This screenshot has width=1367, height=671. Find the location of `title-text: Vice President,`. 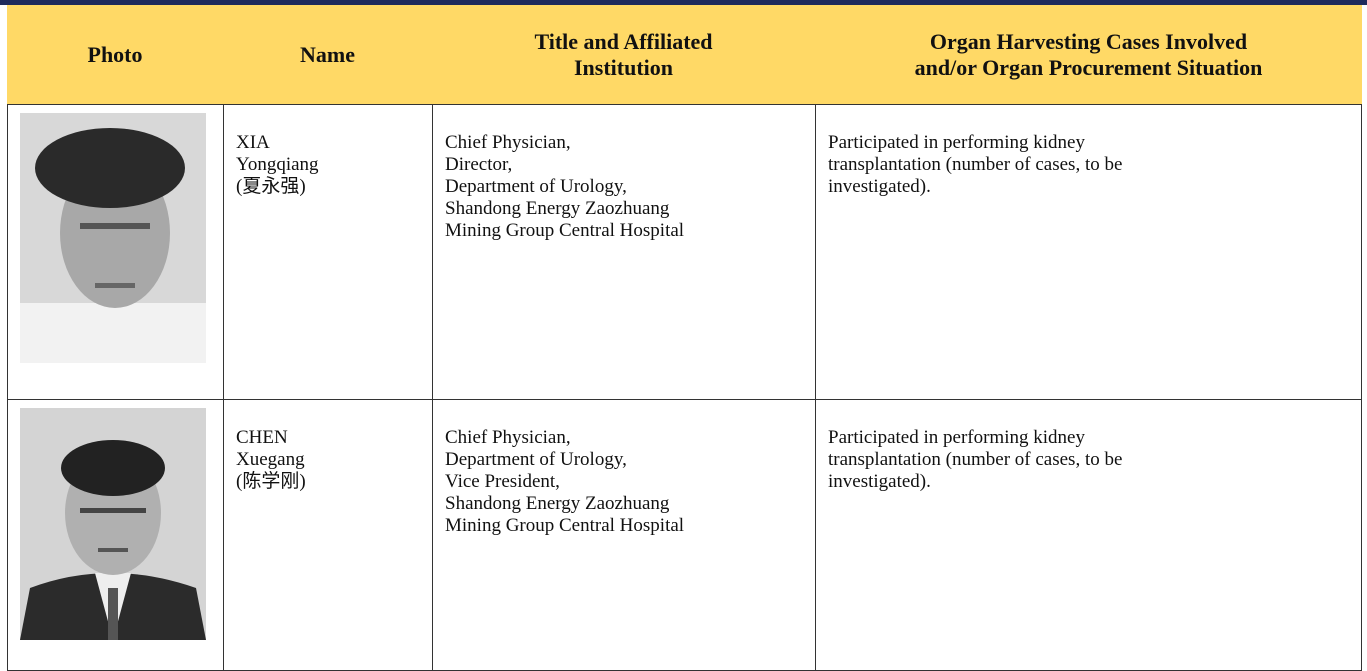

title-text: Vice President, is located at coordinates (502, 481).